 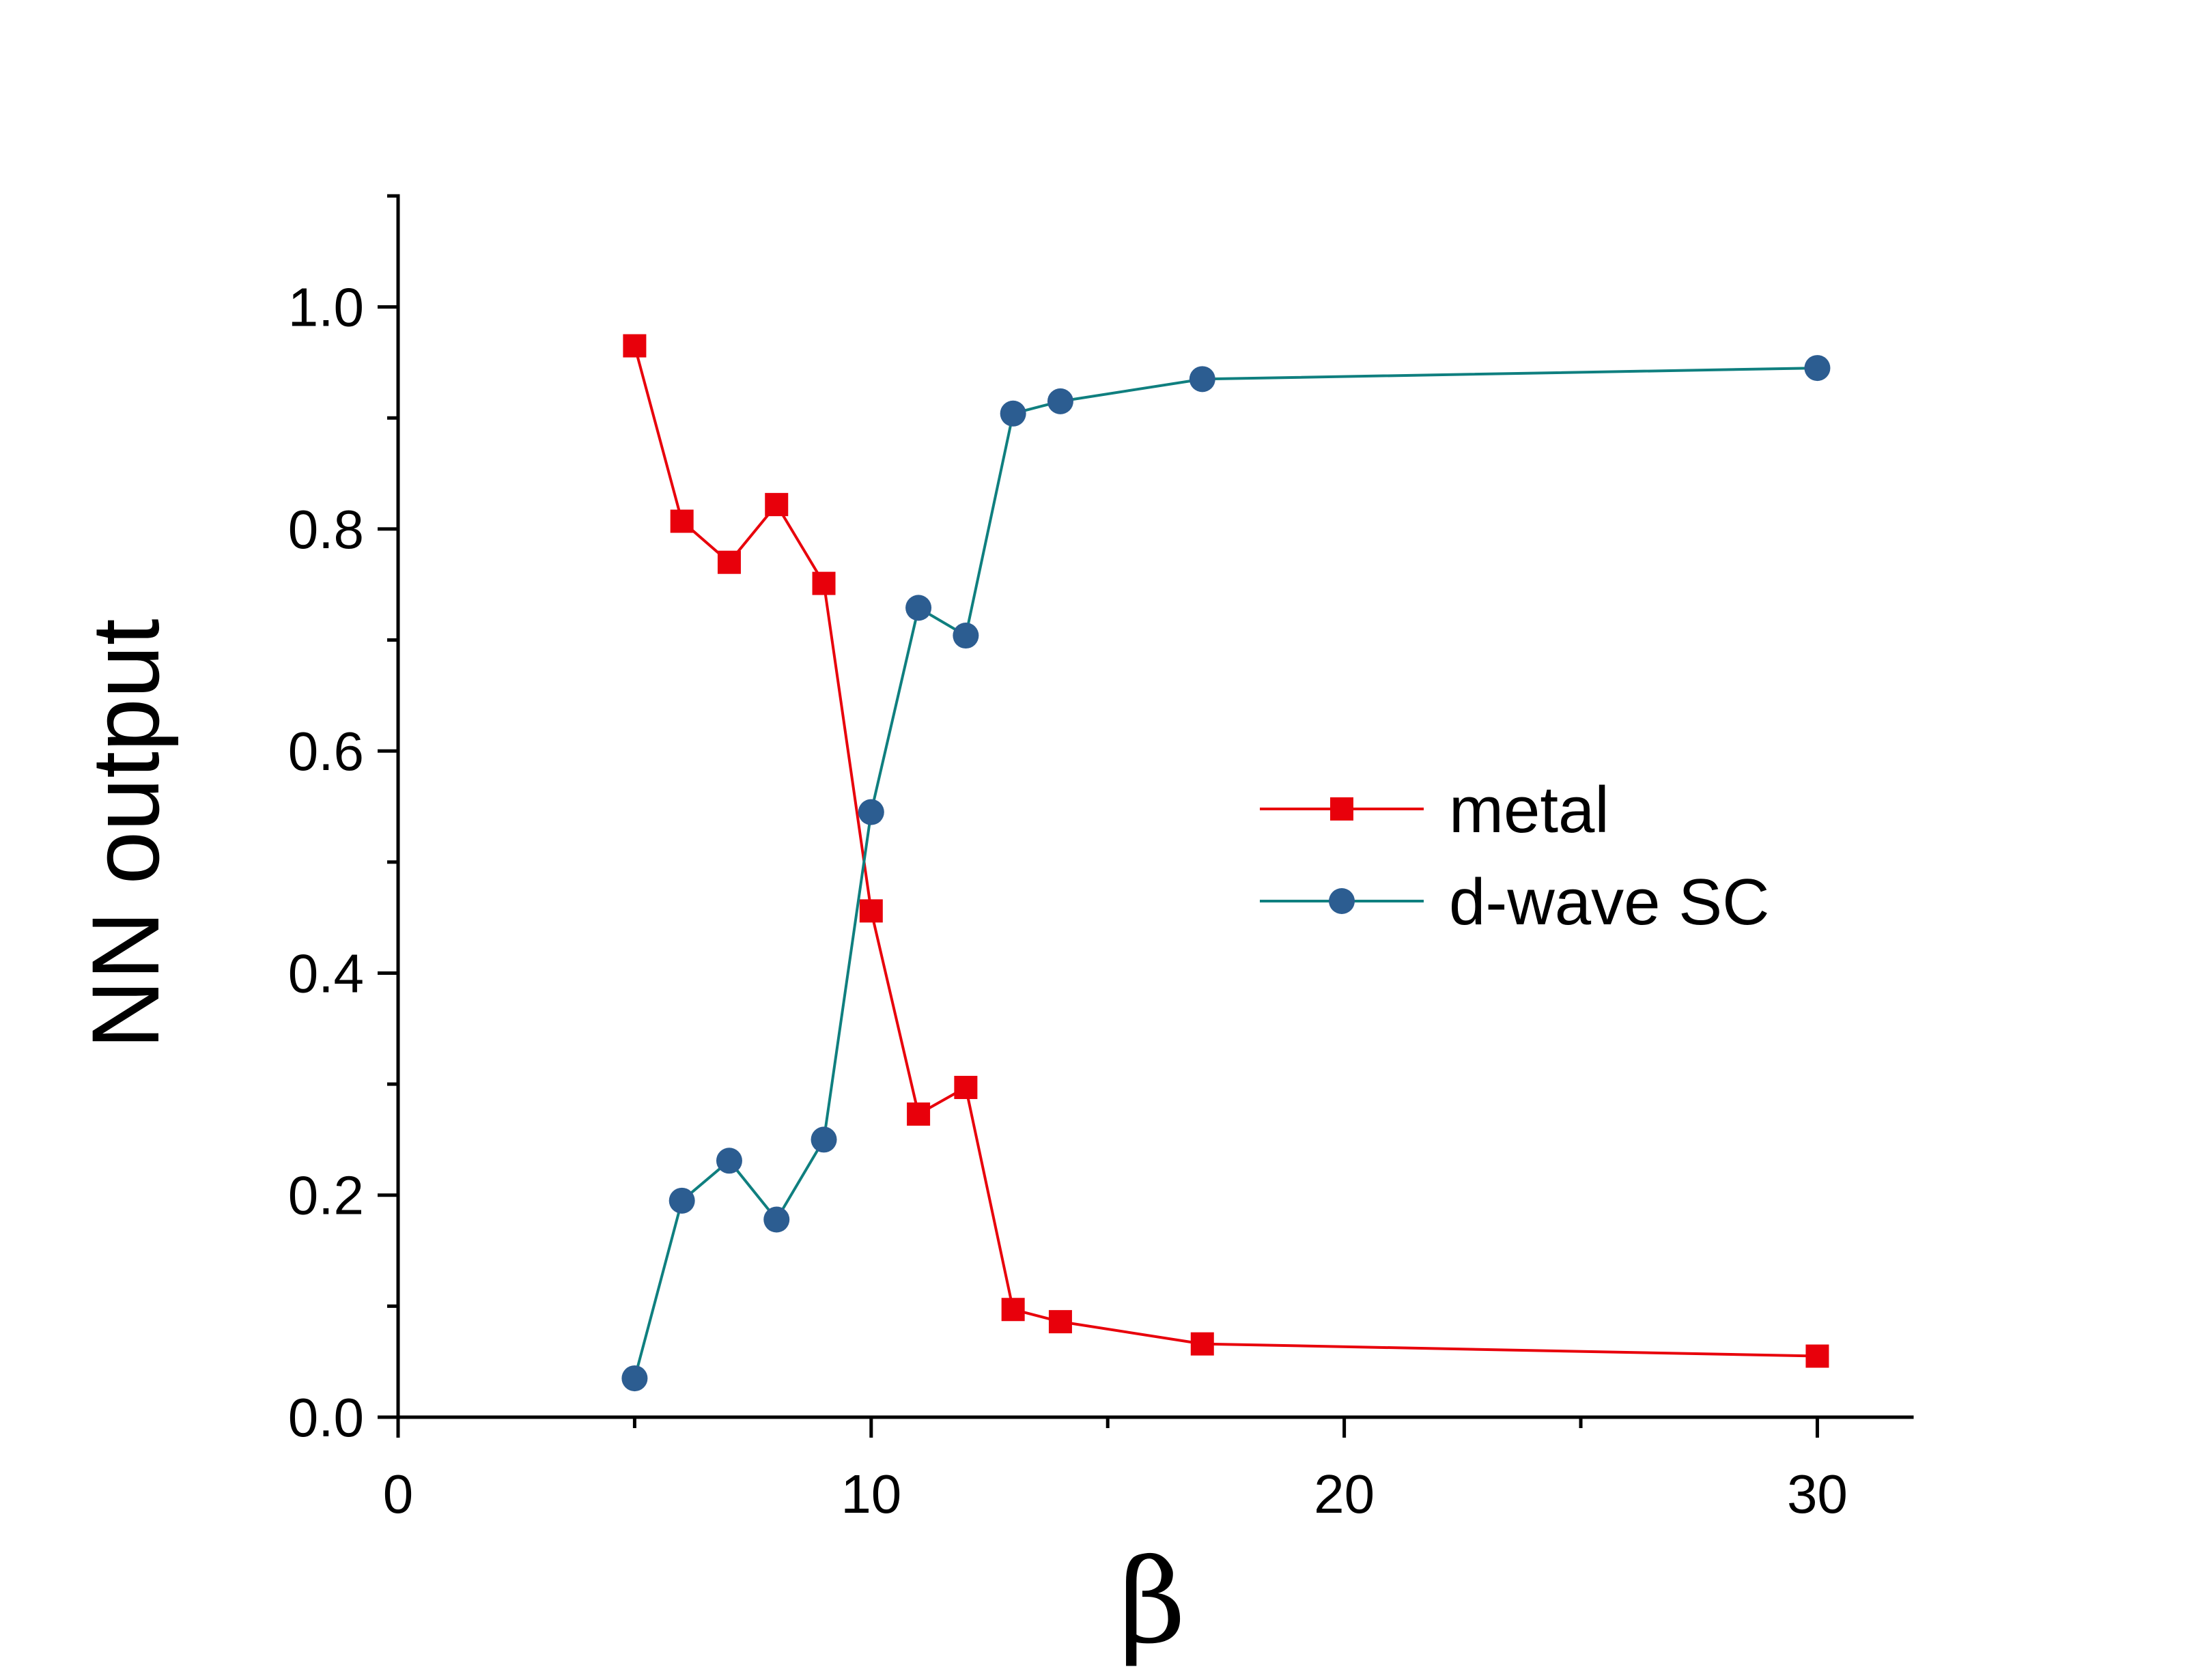 I want to click on legend-label: metal, so click(x=1529, y=809).